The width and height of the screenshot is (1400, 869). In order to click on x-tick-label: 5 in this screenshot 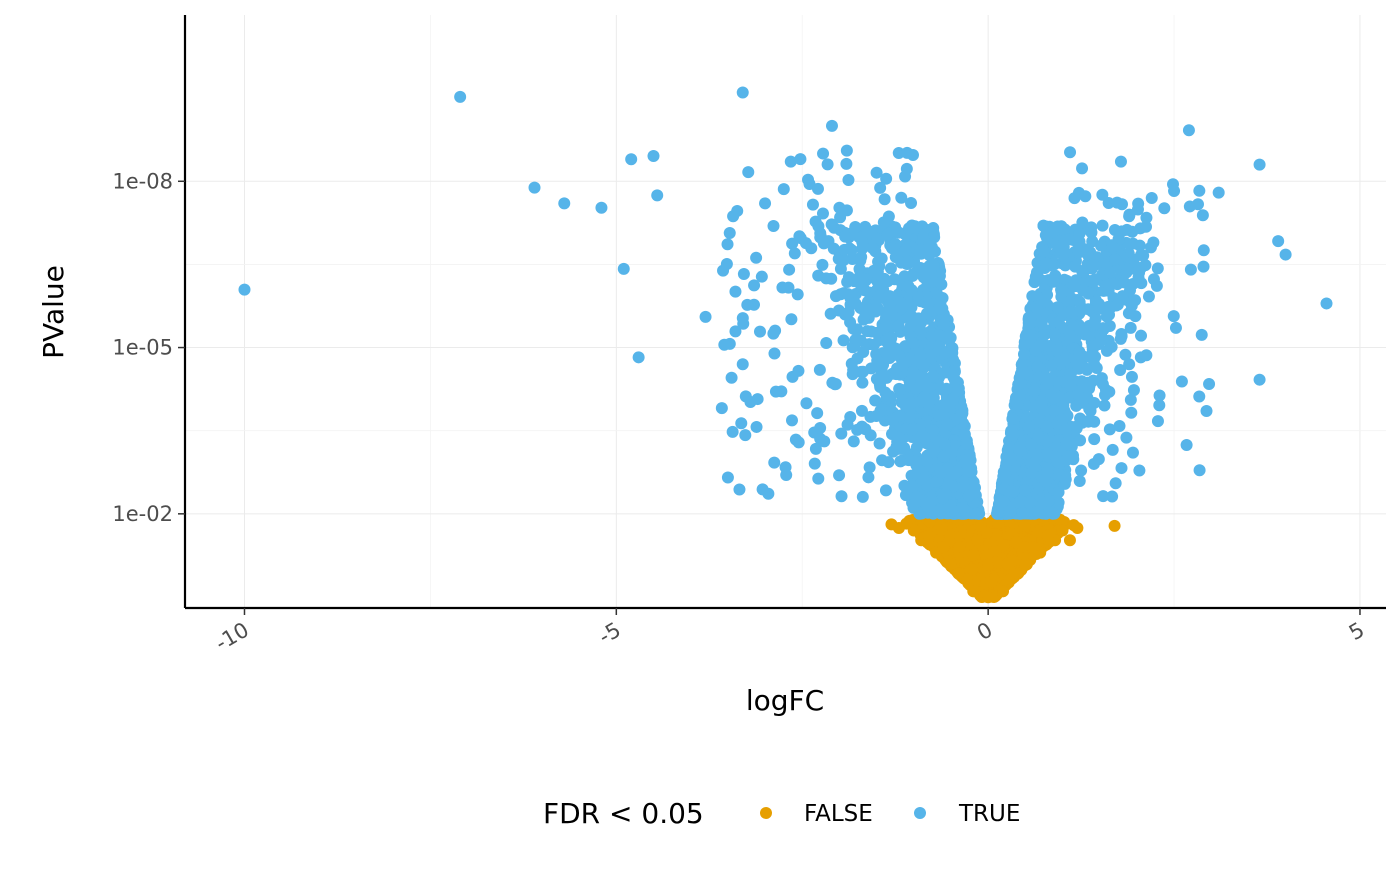, I will do `click(1357, 631)`.